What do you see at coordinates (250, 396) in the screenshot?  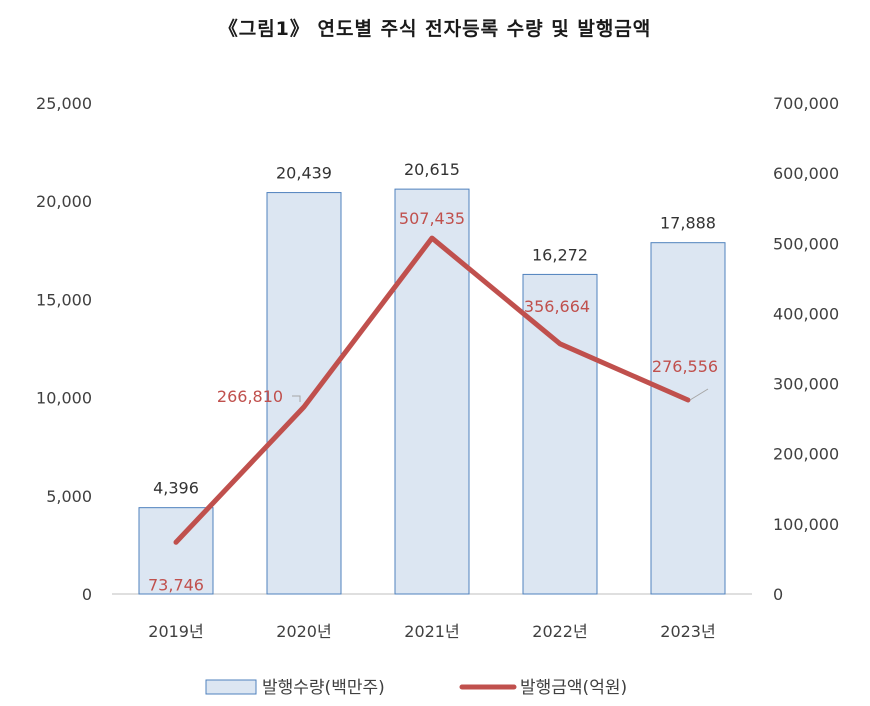 I see `line-data-label: 266,810` at bounding box center [250, 396].